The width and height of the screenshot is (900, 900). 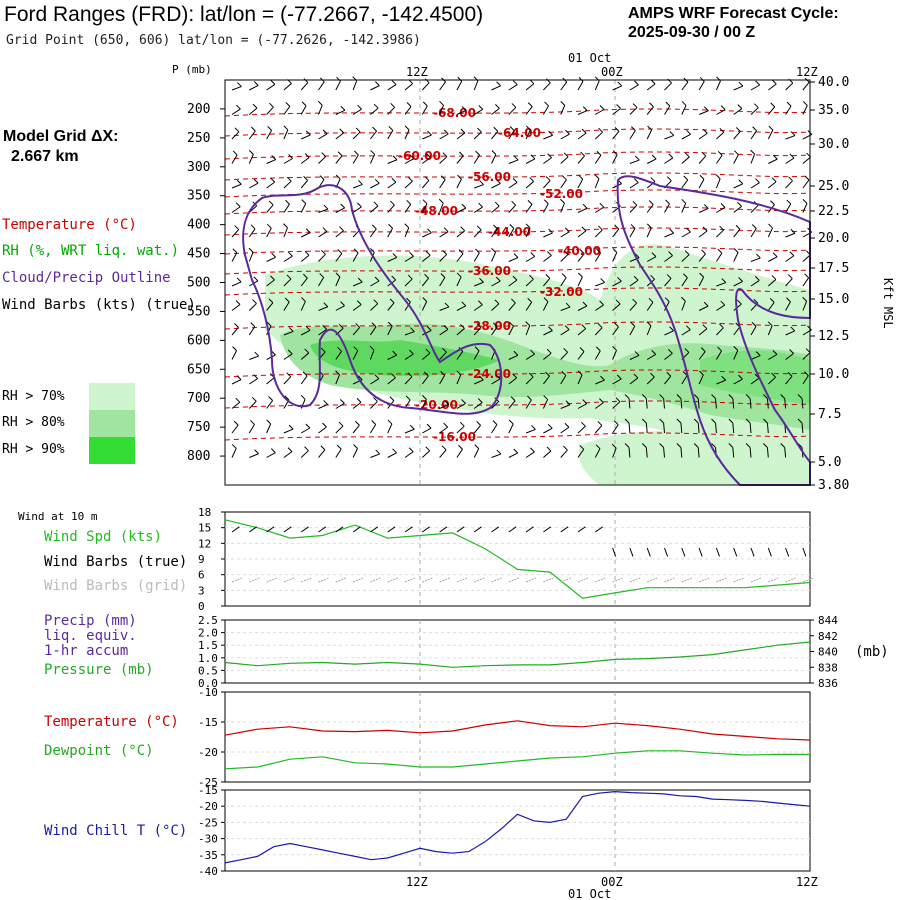 What do you see at coordinates (208, 633) in the screenshot?
I see `precip-tick-label: 2.0` at bounding box center [208, 633].